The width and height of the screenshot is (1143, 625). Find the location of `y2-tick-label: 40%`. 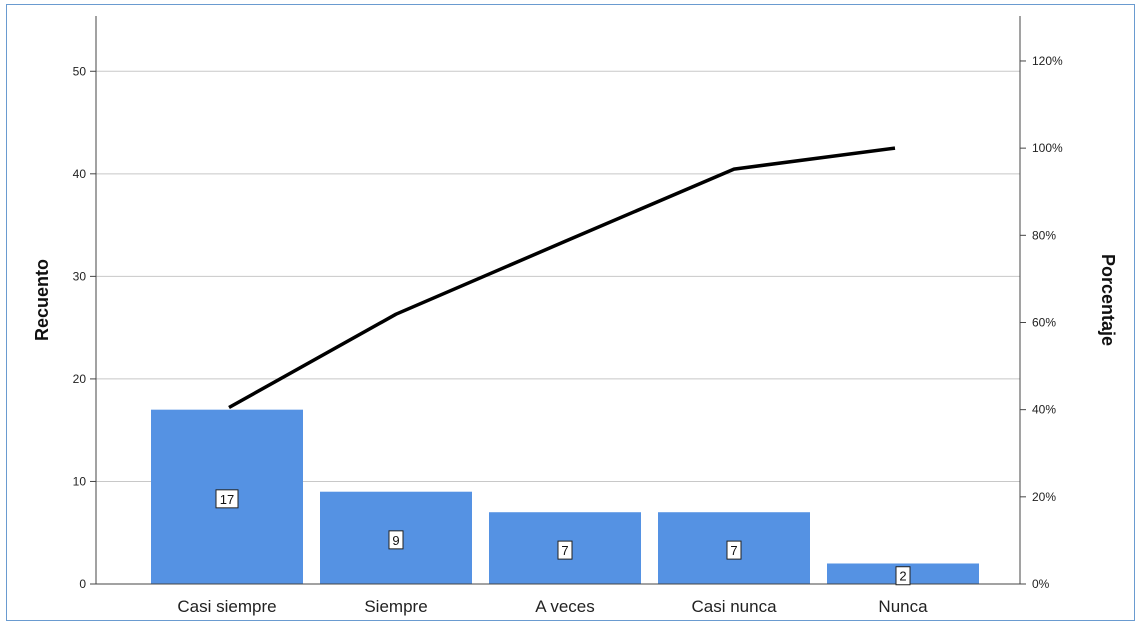

y2-tick-label: 40% is located at coordinates (1044, 410).